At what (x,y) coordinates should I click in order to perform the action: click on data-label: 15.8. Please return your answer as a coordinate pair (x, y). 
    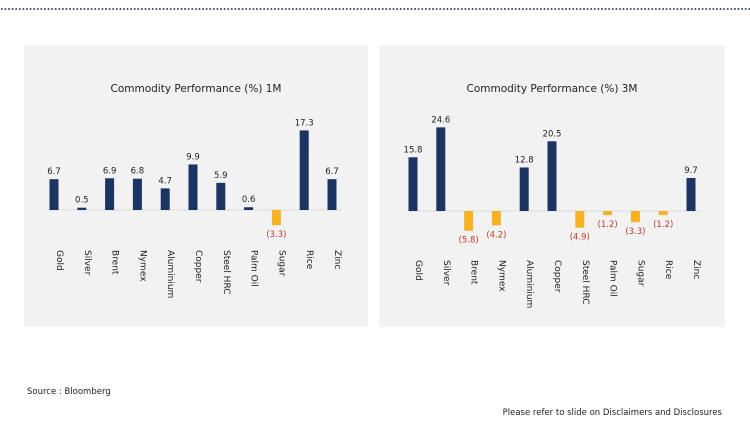
    Looking at the image, I should click on (413, 150).